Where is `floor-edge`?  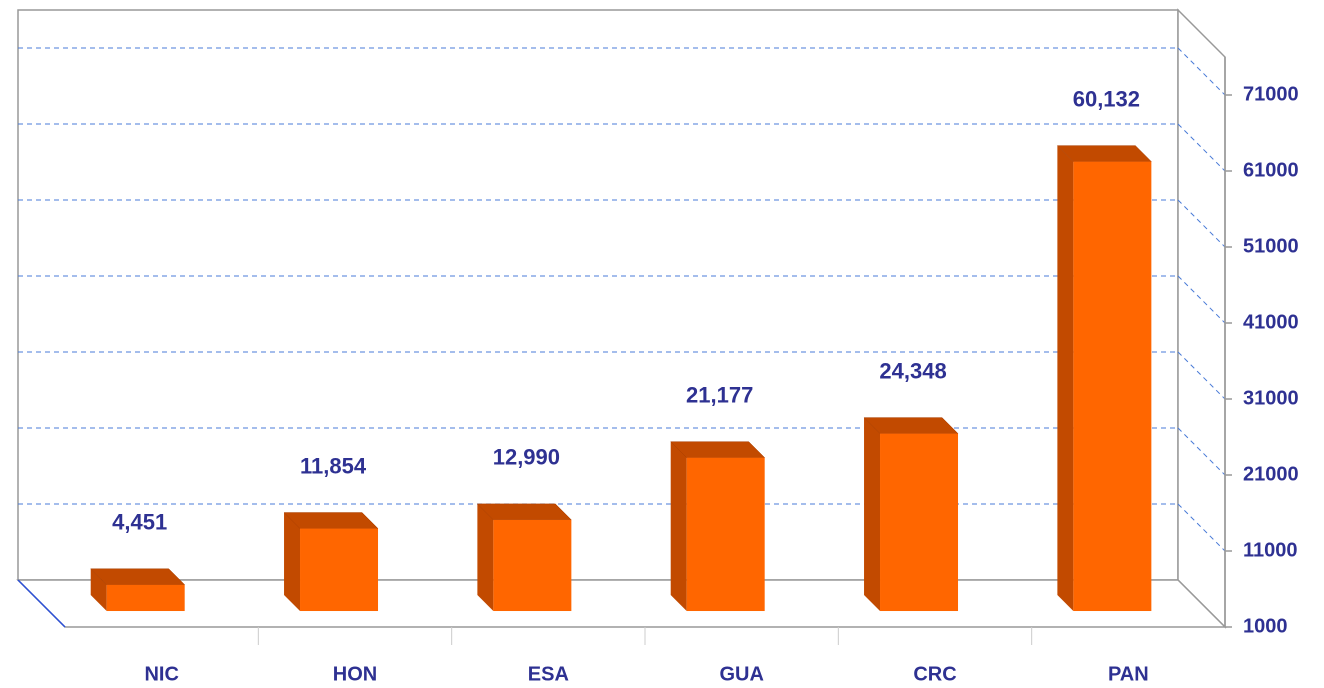 floor-edge is located at coordinates (41, 603).